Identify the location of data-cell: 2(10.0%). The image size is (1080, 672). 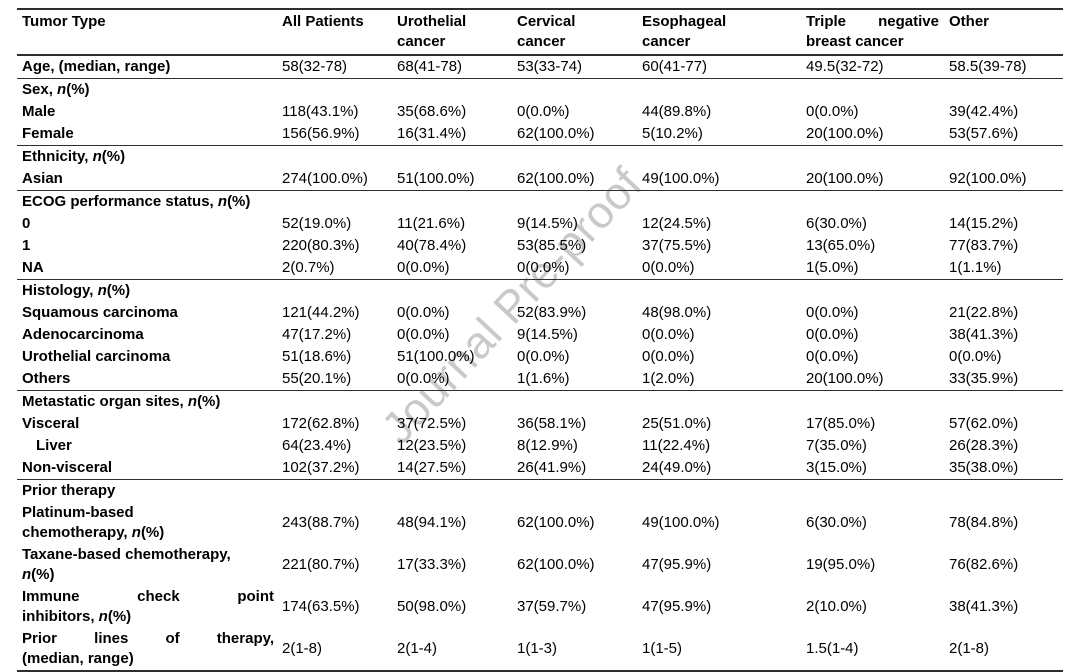
(836, 606).